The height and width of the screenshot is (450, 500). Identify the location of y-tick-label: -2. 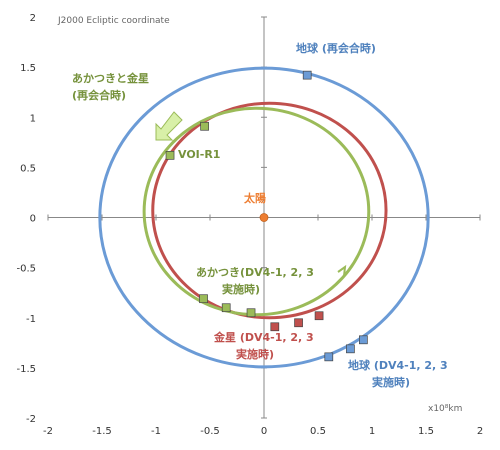
(31, 419).